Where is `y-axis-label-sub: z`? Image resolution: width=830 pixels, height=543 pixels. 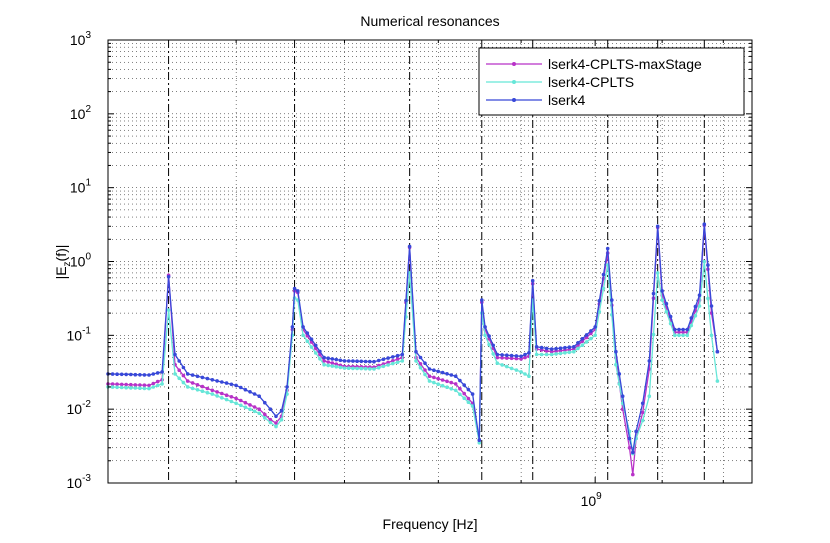 y-axis-label-sub: z is located at coordinates (67, 263).